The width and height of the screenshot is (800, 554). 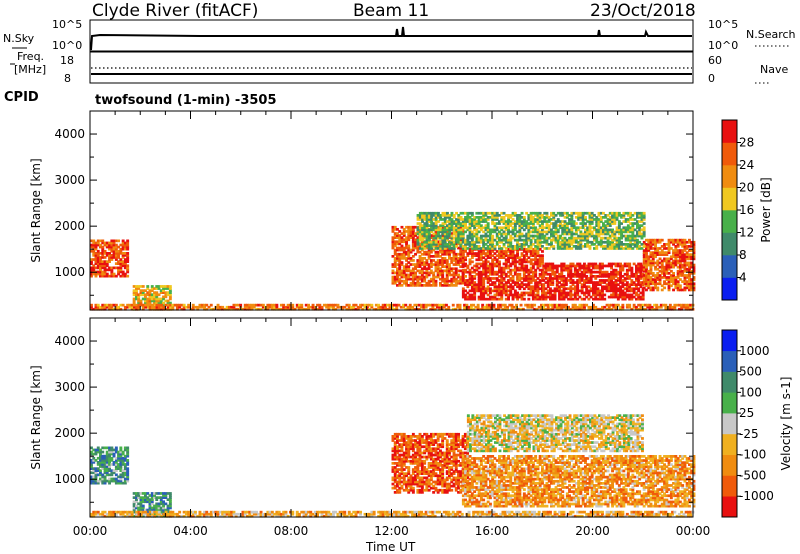 I want to click on power-data-cells, so click(x=393, y=261).